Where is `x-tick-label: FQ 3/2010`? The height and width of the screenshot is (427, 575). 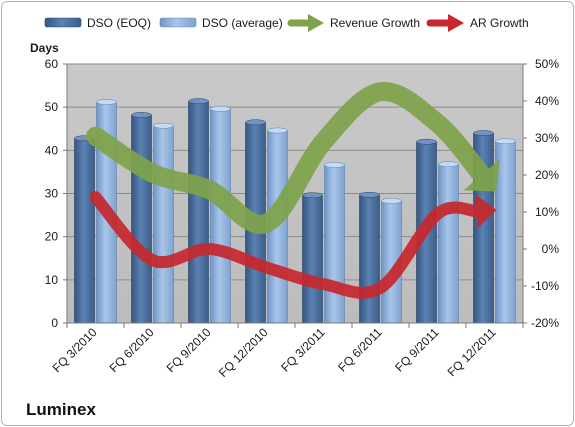 x-tick-label: FQ 3/2010 is located at coordinates (75, 350).